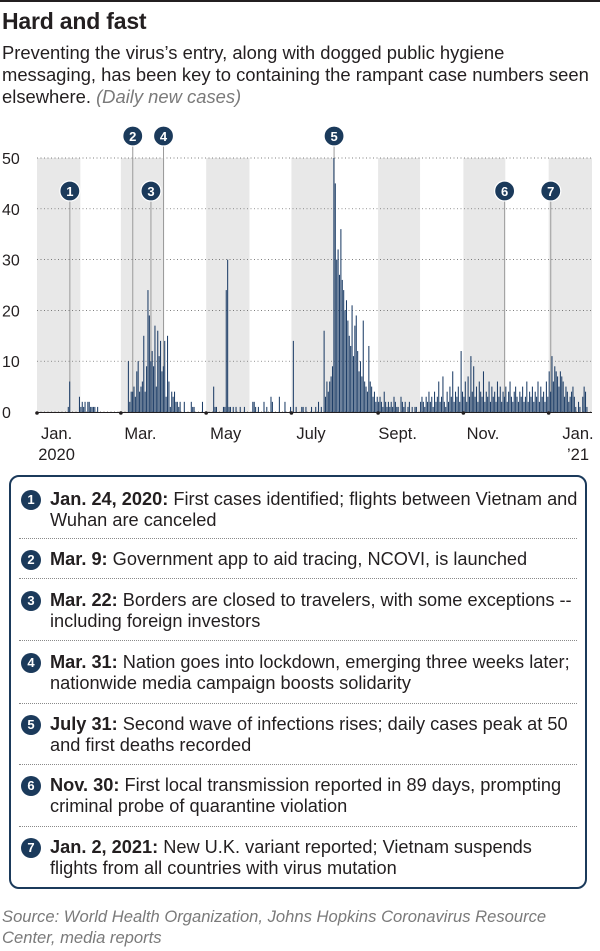 Image resolution: width=600 pixels, height=951 pixels. Describe the element at coordinates (84, 724) in the screenshot. I see `event-date: July 31:` at that location.